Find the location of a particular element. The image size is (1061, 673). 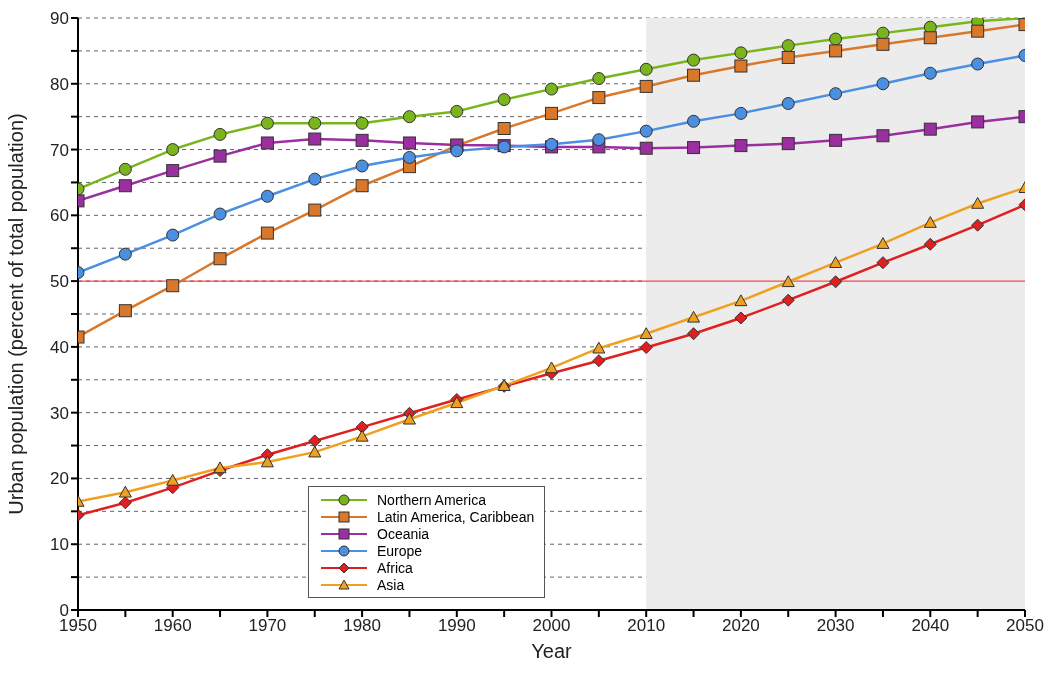

legend-label: Northern America is located at coordinates (431, 499).